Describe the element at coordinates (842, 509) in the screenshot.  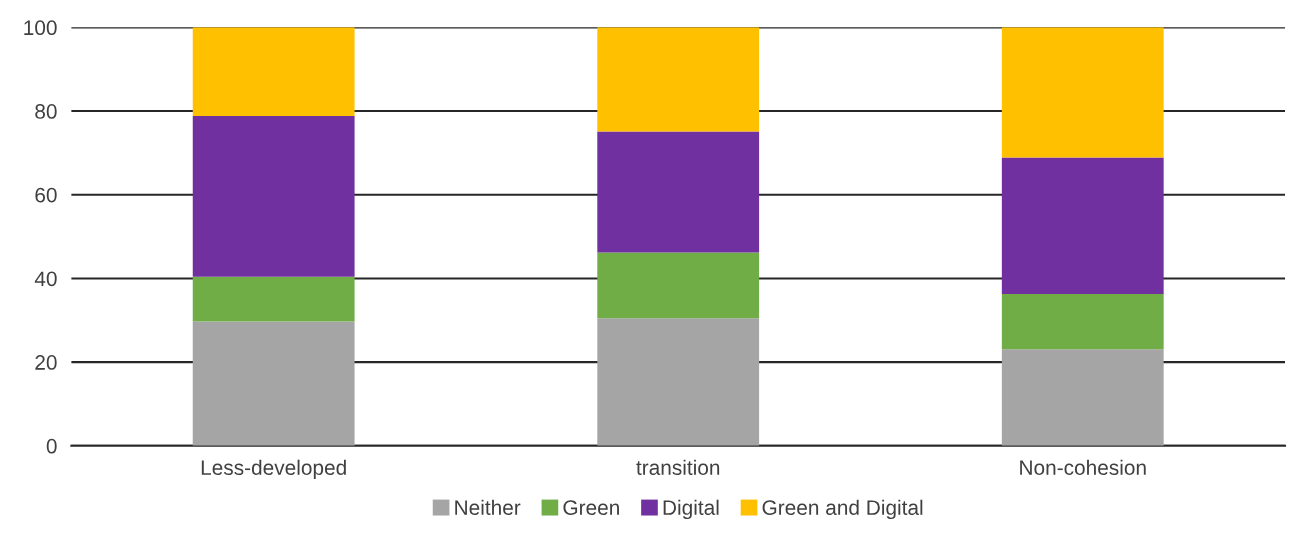
I see `legend-label: Green and Digital` at that location.